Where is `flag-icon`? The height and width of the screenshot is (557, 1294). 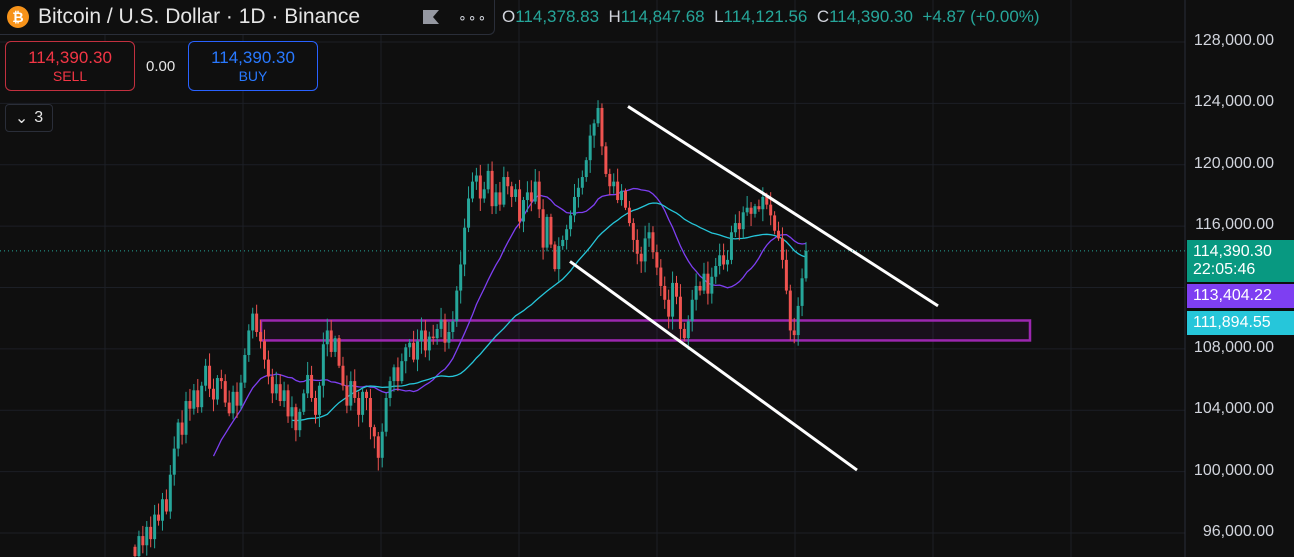
flag-icon is located at coordinates (431, 17).